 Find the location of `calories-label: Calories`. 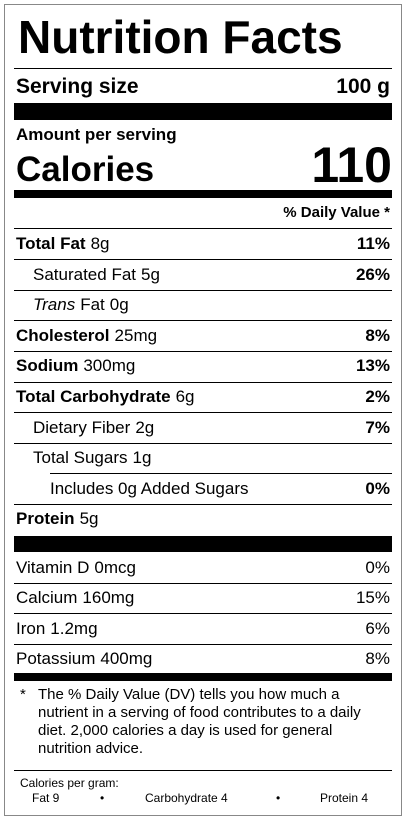

calories-label: Calories is located at coordinates (85, 169).